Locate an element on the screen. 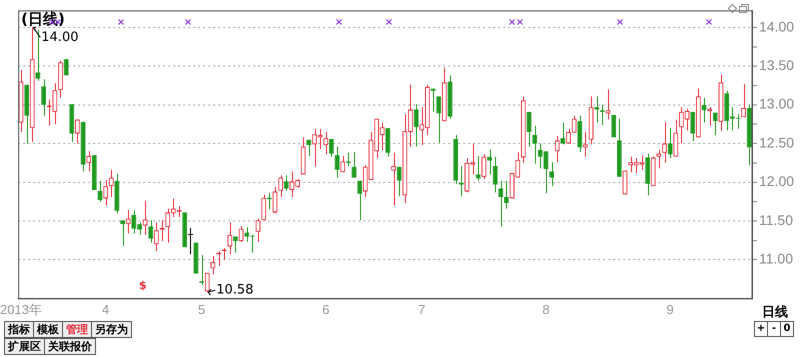 Image resolution: width=800 pixels, height=357 pixels. text: 另存为 is located at coordinates (111, 329).